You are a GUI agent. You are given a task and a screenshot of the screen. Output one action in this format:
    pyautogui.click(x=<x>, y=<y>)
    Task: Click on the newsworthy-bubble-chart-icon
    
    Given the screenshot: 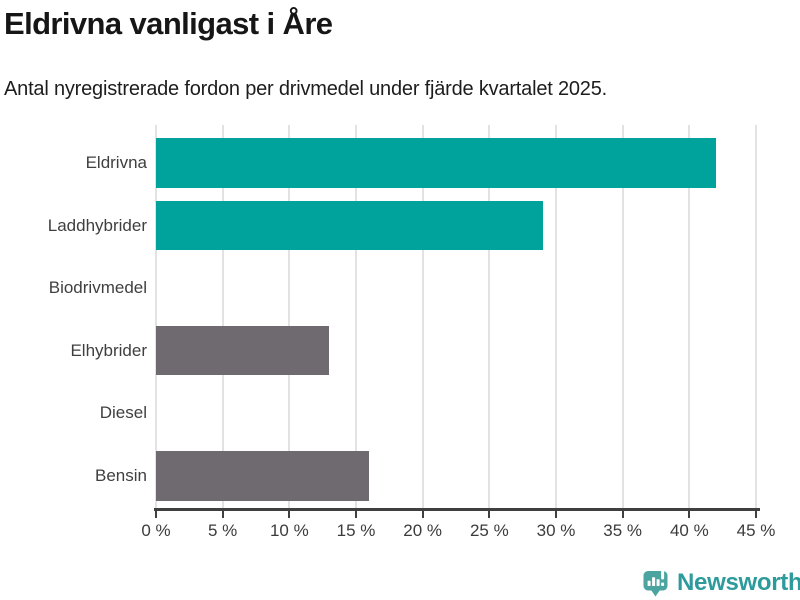 What is the action you would take?
    pyautogui.click(x=655, y=583)
    